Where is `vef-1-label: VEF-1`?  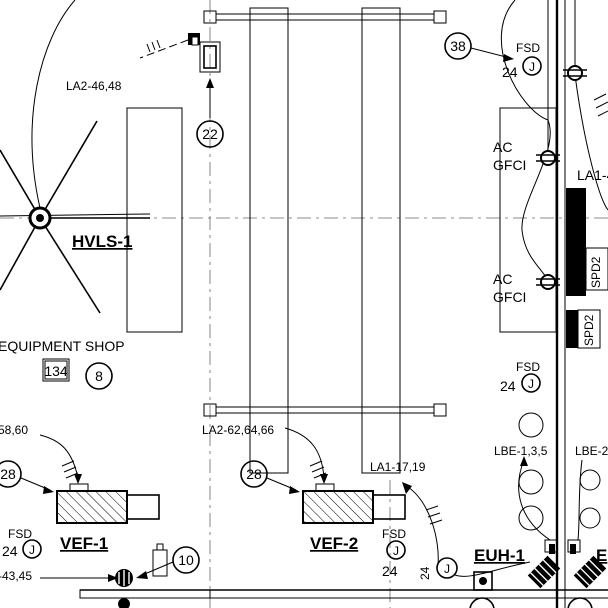 vef-1-label: VEF-1 is located at coordinates (84, 543).